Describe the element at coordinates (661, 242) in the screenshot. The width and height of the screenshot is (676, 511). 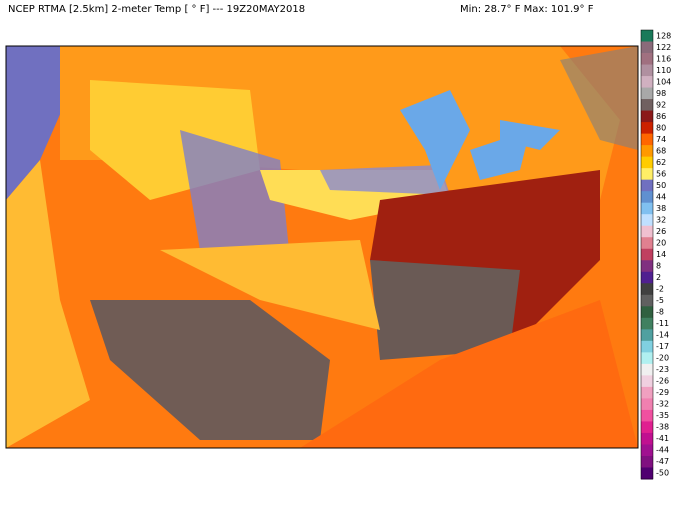
I see `colorbar-label: 20` at that location.